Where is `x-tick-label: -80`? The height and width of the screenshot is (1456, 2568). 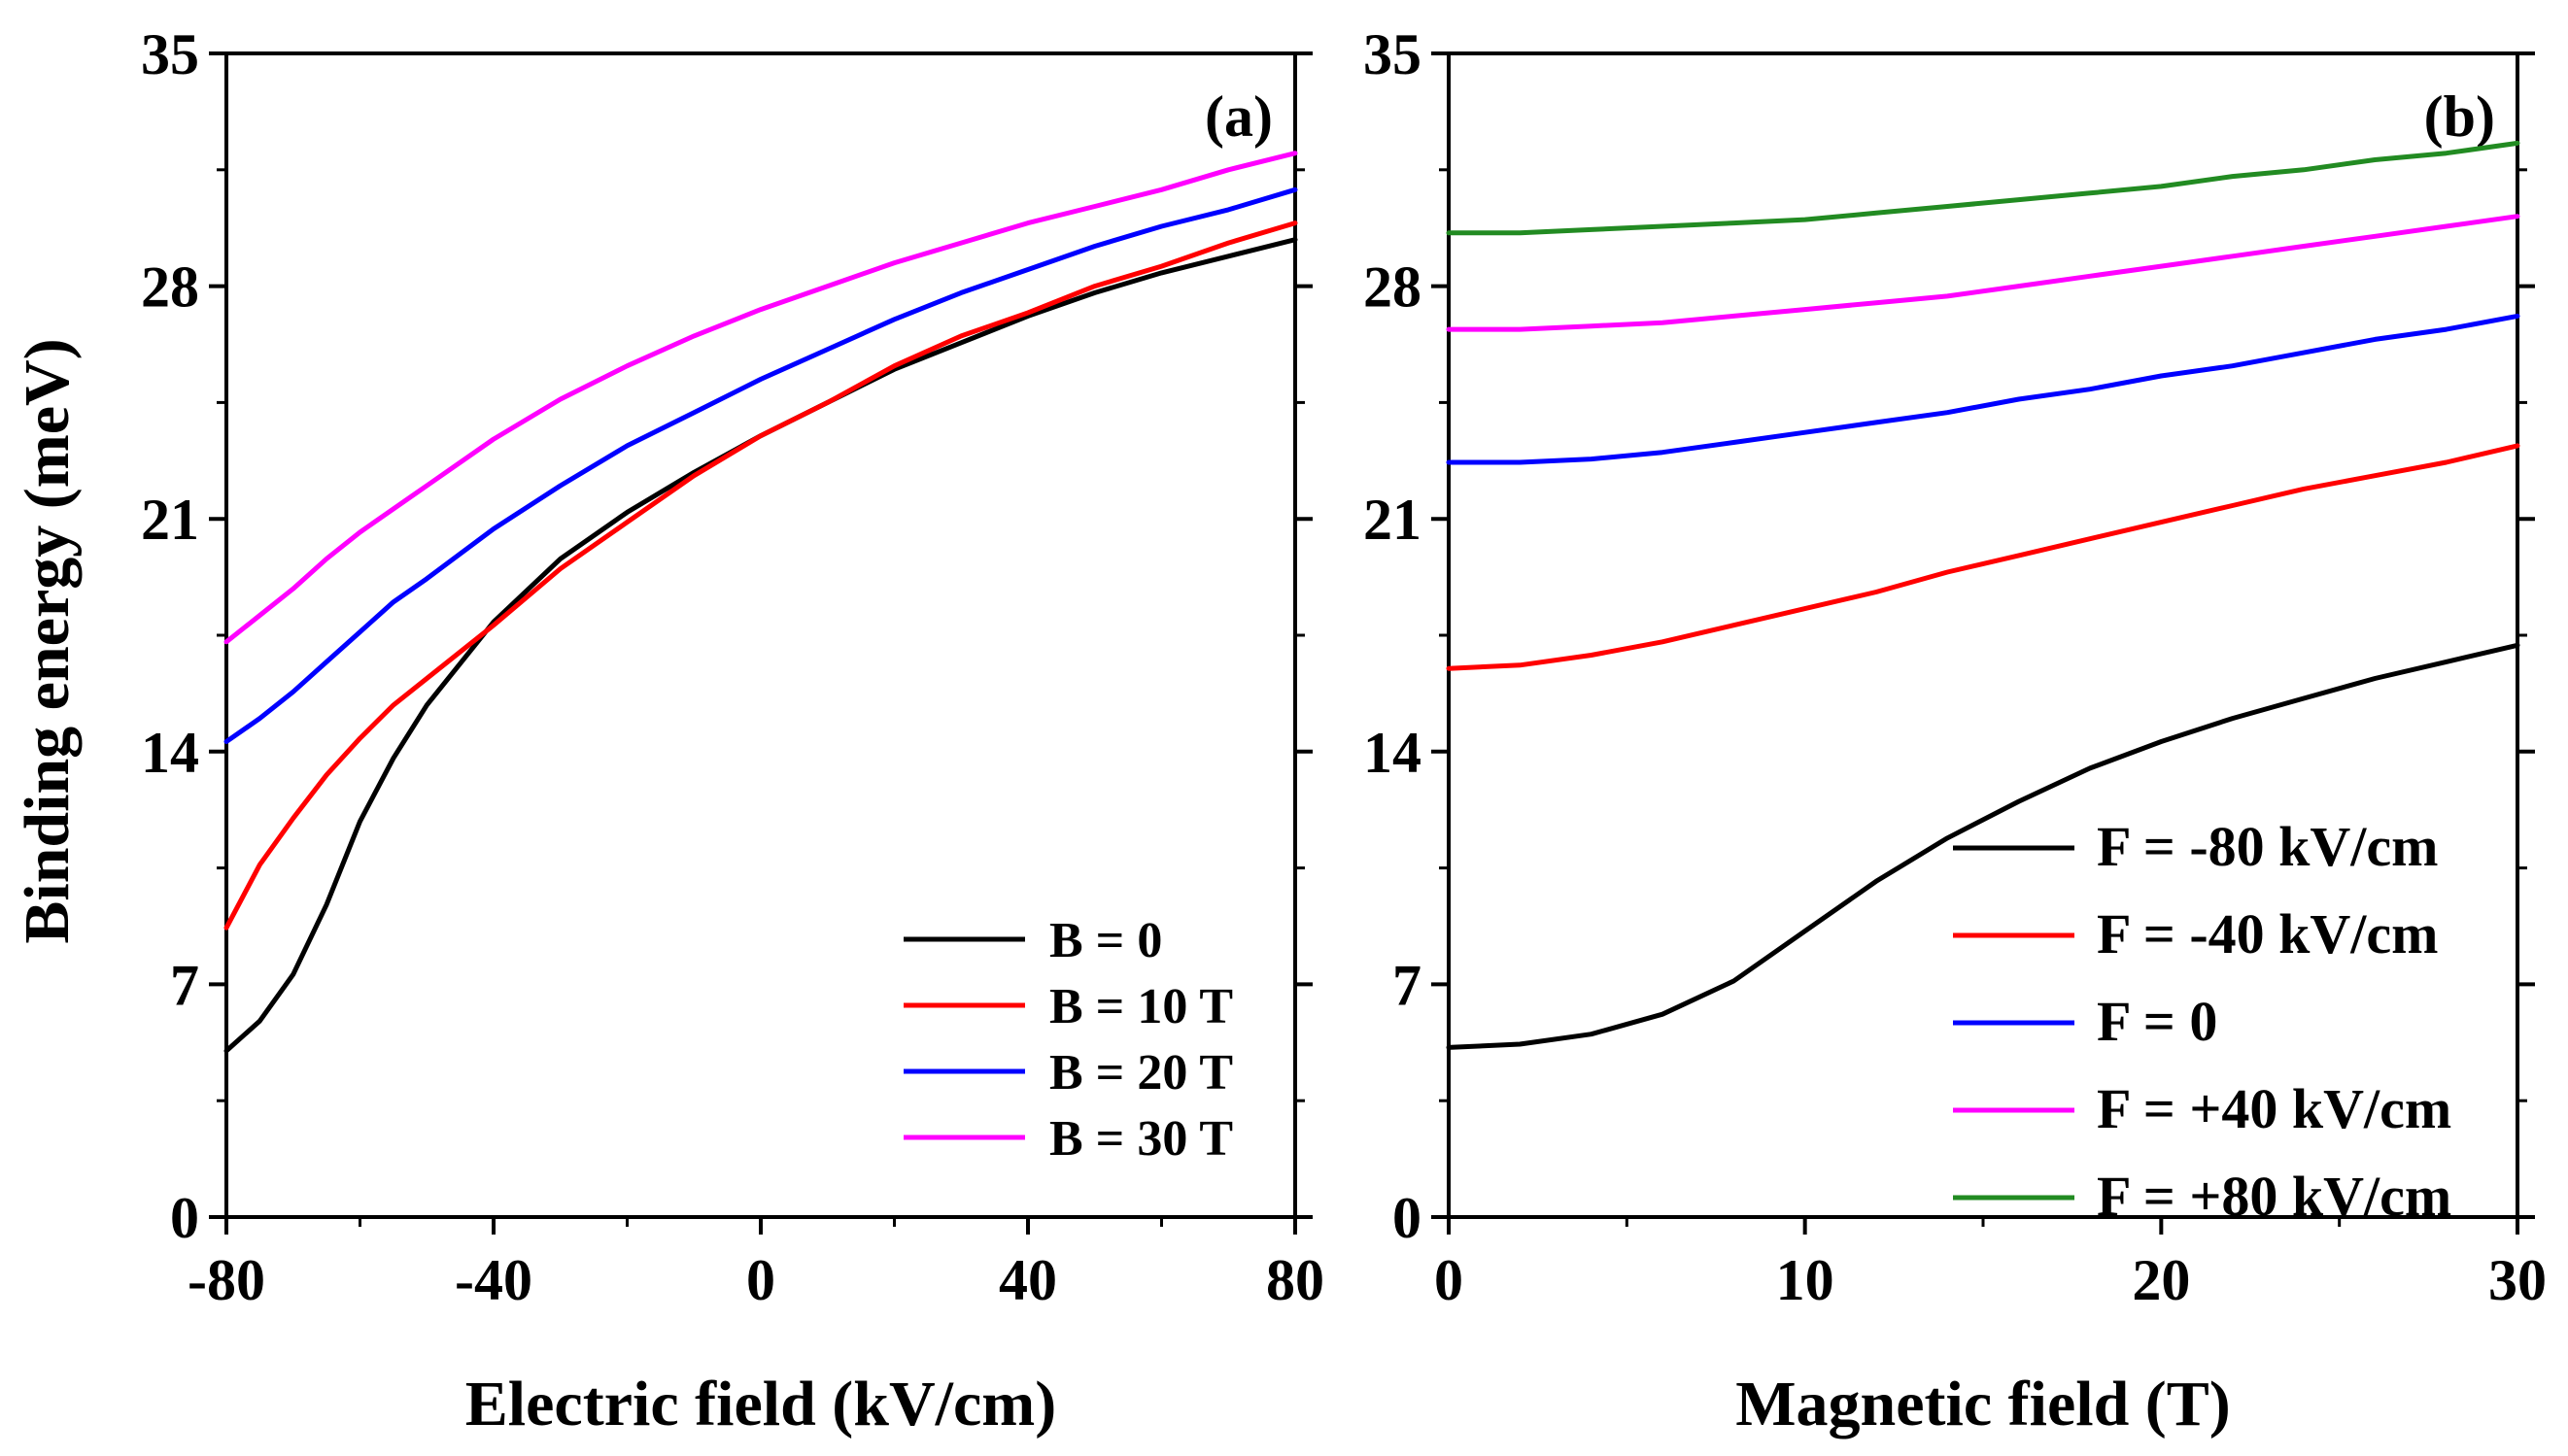 x-tick-label: -80 is located at coordinates (227, 1280).